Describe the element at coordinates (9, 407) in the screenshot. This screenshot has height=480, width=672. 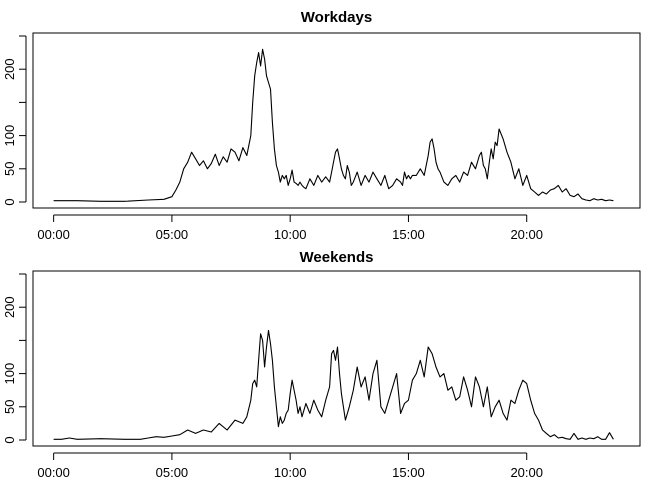
I see `weekends-y-tick-label: 50` at that location.